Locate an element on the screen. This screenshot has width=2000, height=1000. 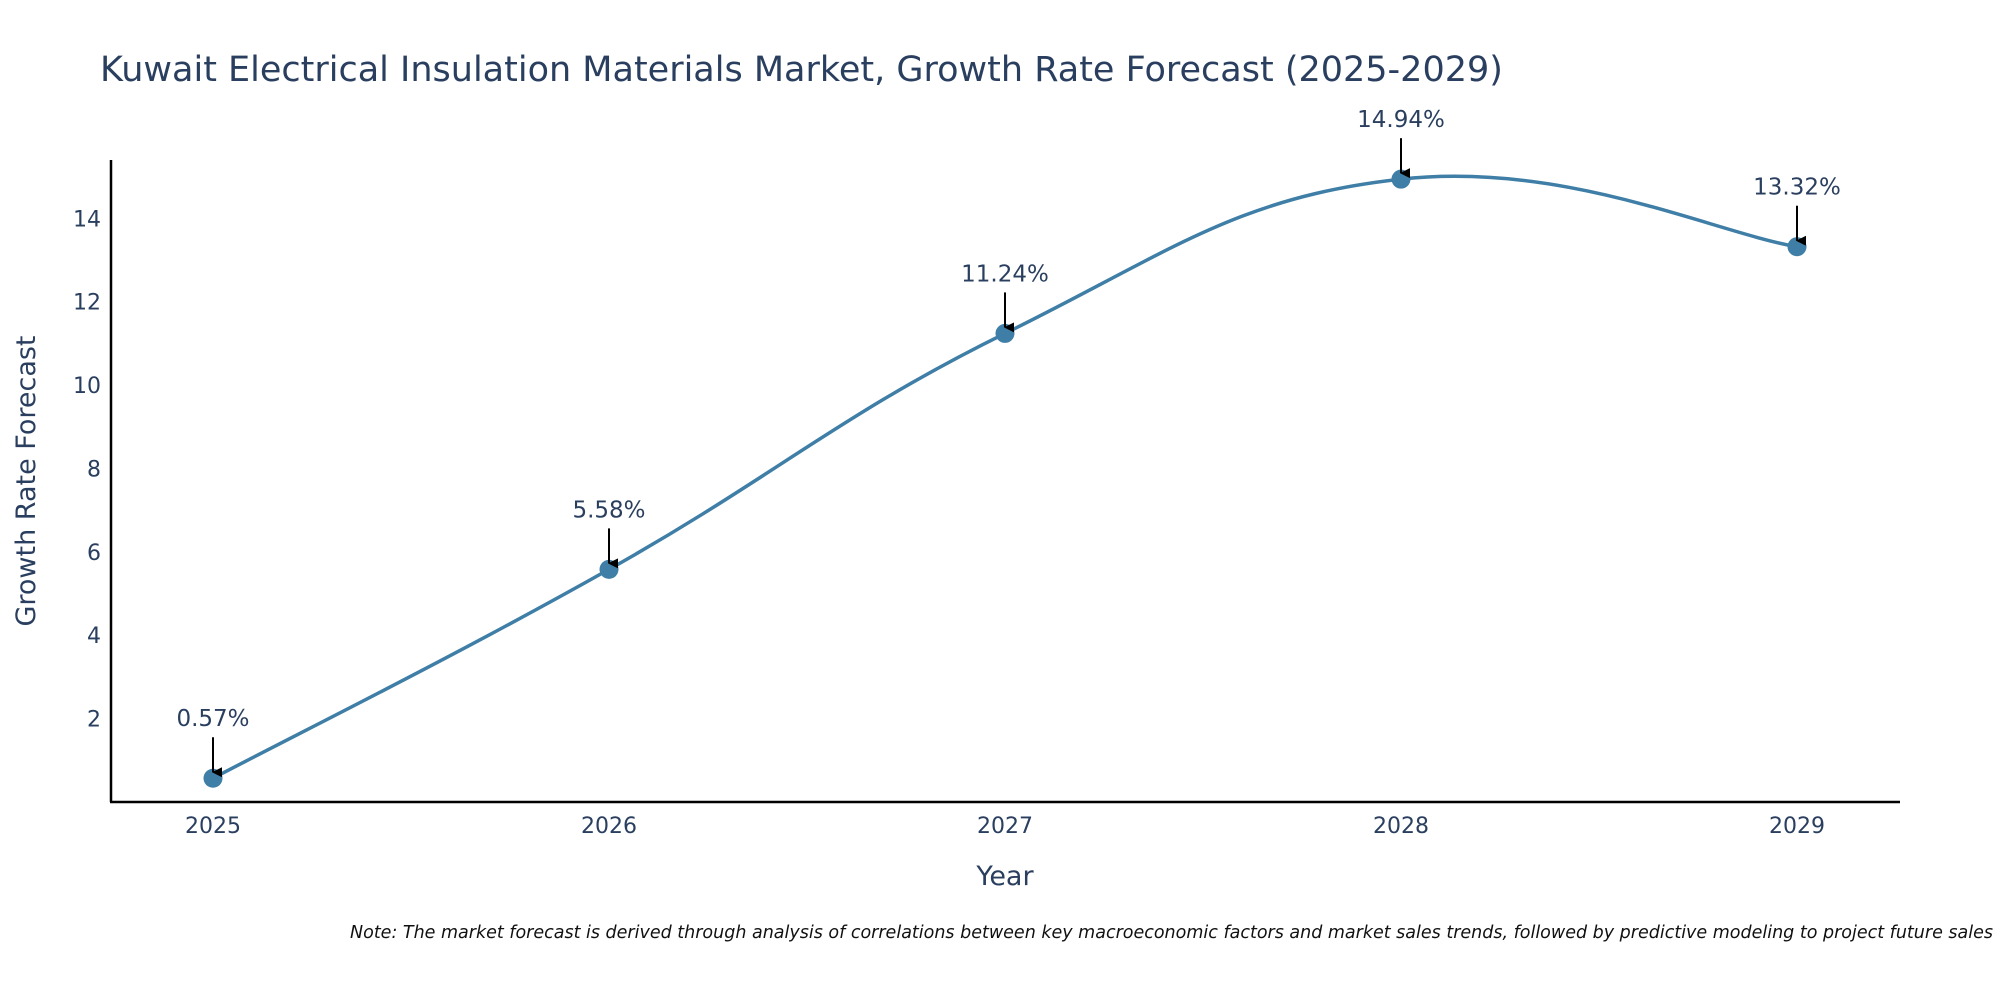
x-tick-label: 2027 is located at coordinates (1005, 826).